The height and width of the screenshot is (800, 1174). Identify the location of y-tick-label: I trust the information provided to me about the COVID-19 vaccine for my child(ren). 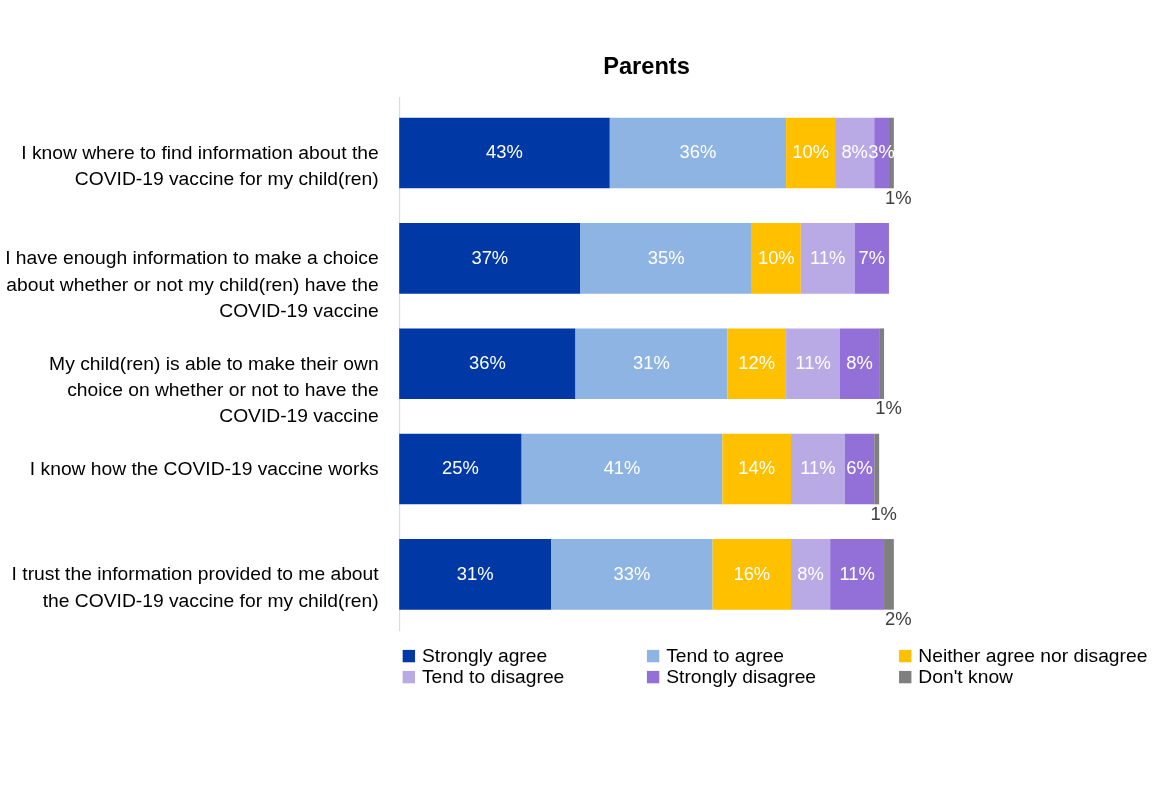
(195, 587).